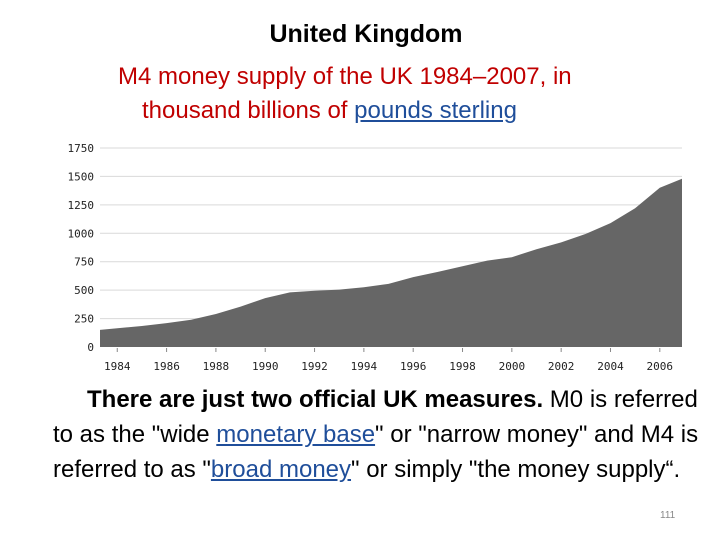 The height and width of the screenshot is (540, 720). What do you see at coordinates (512, 366) in the screenshot?
I see `x-tick-label: 2000` at bounding box center [512, 366].